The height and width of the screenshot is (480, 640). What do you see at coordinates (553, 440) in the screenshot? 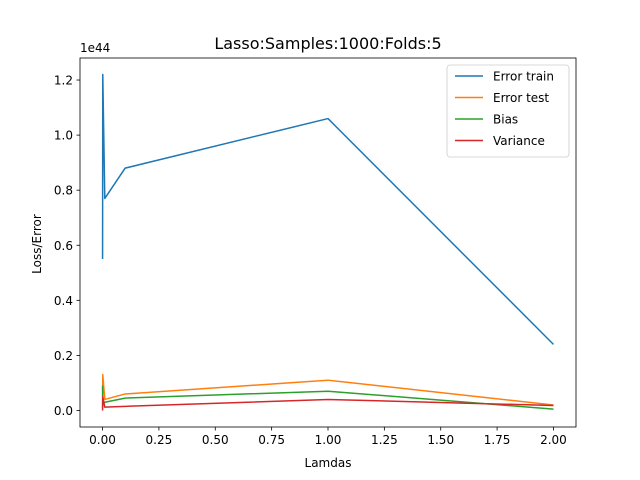
I see `x-tick-label: 2.00` at bounding box center [553, 440].